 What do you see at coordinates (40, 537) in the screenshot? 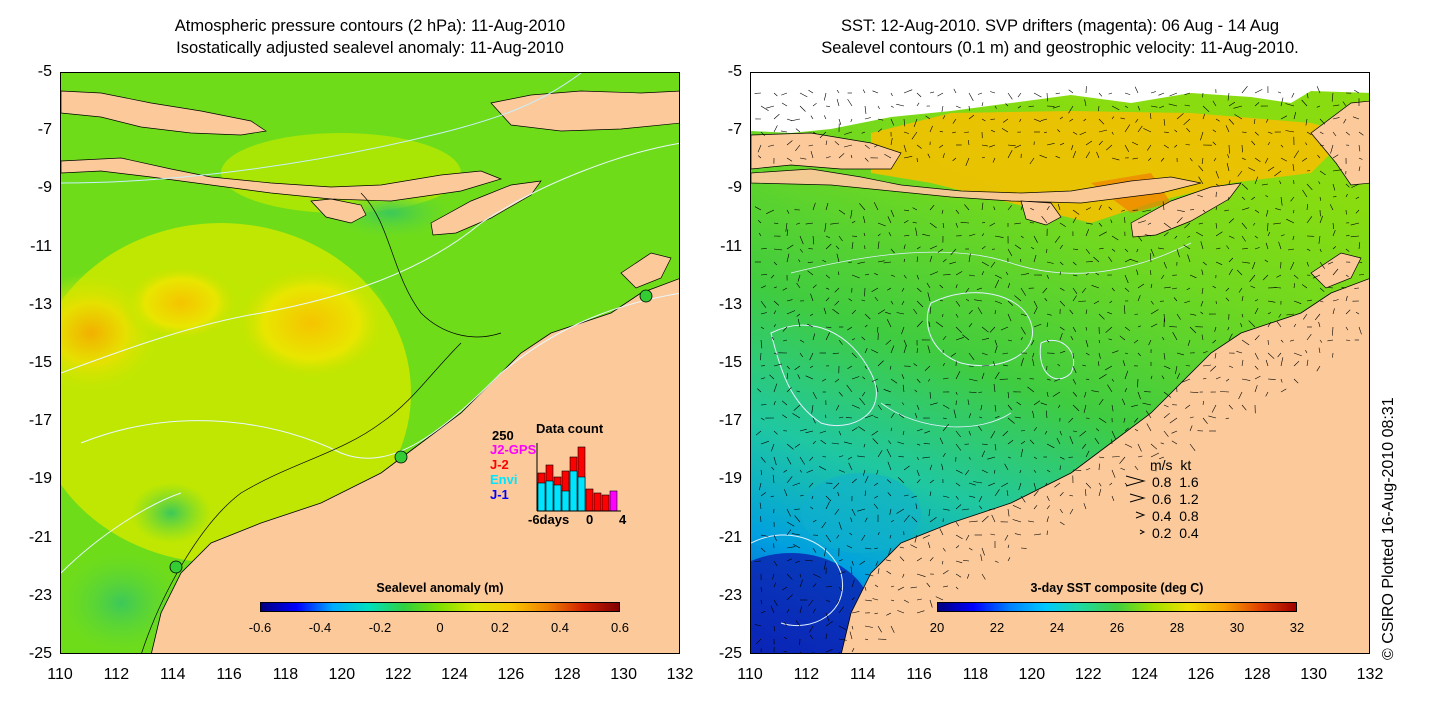
I see `left-y-tick: -21` at bounding box center [40, 537].